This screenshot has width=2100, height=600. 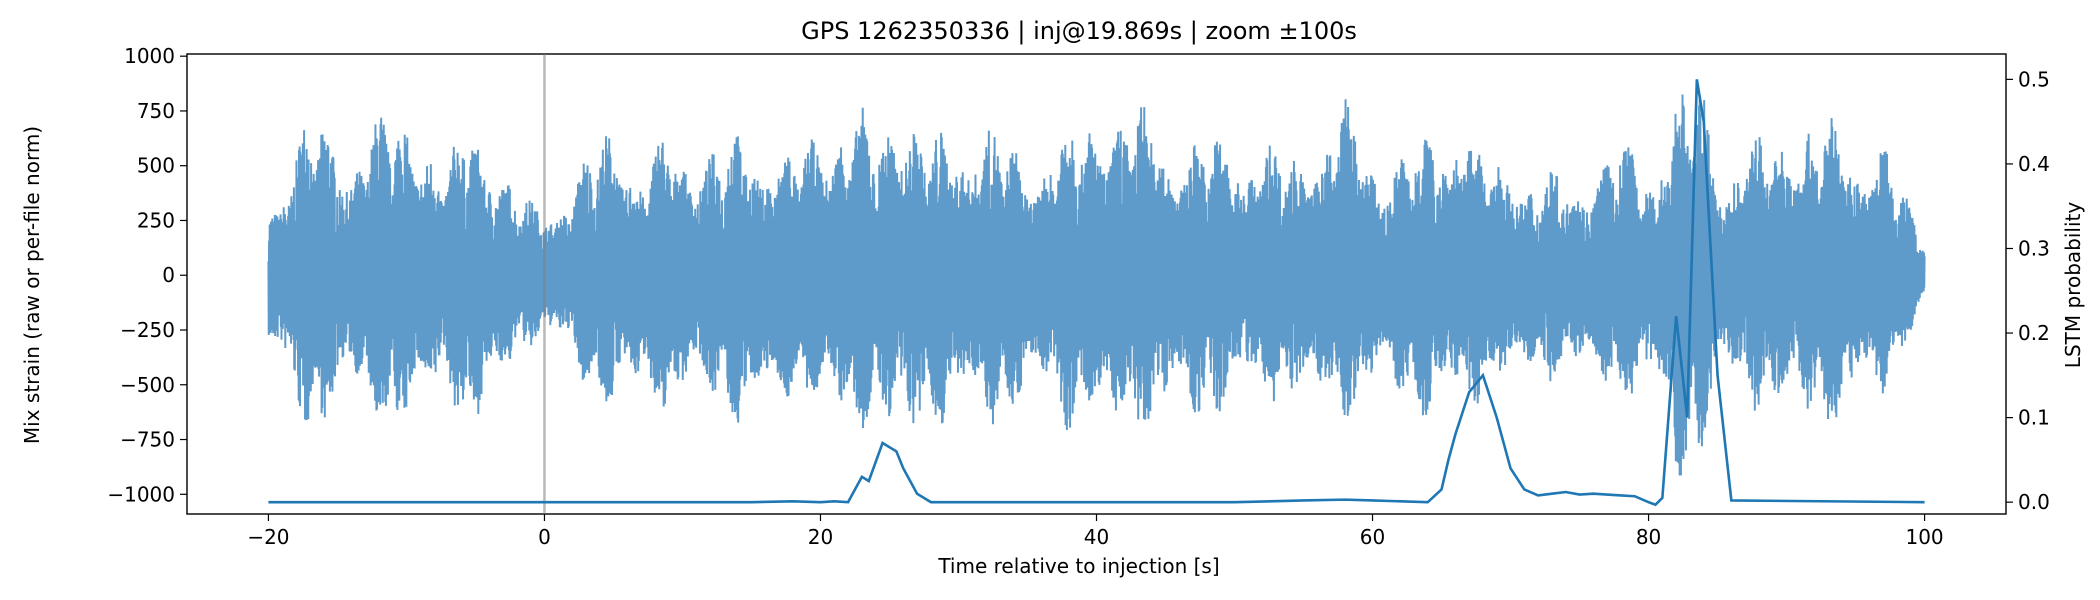 What do you see at coordinates (268, 537) in the screenshot?
I see `x-tick-label: −20` at bounding box center [268, 537].